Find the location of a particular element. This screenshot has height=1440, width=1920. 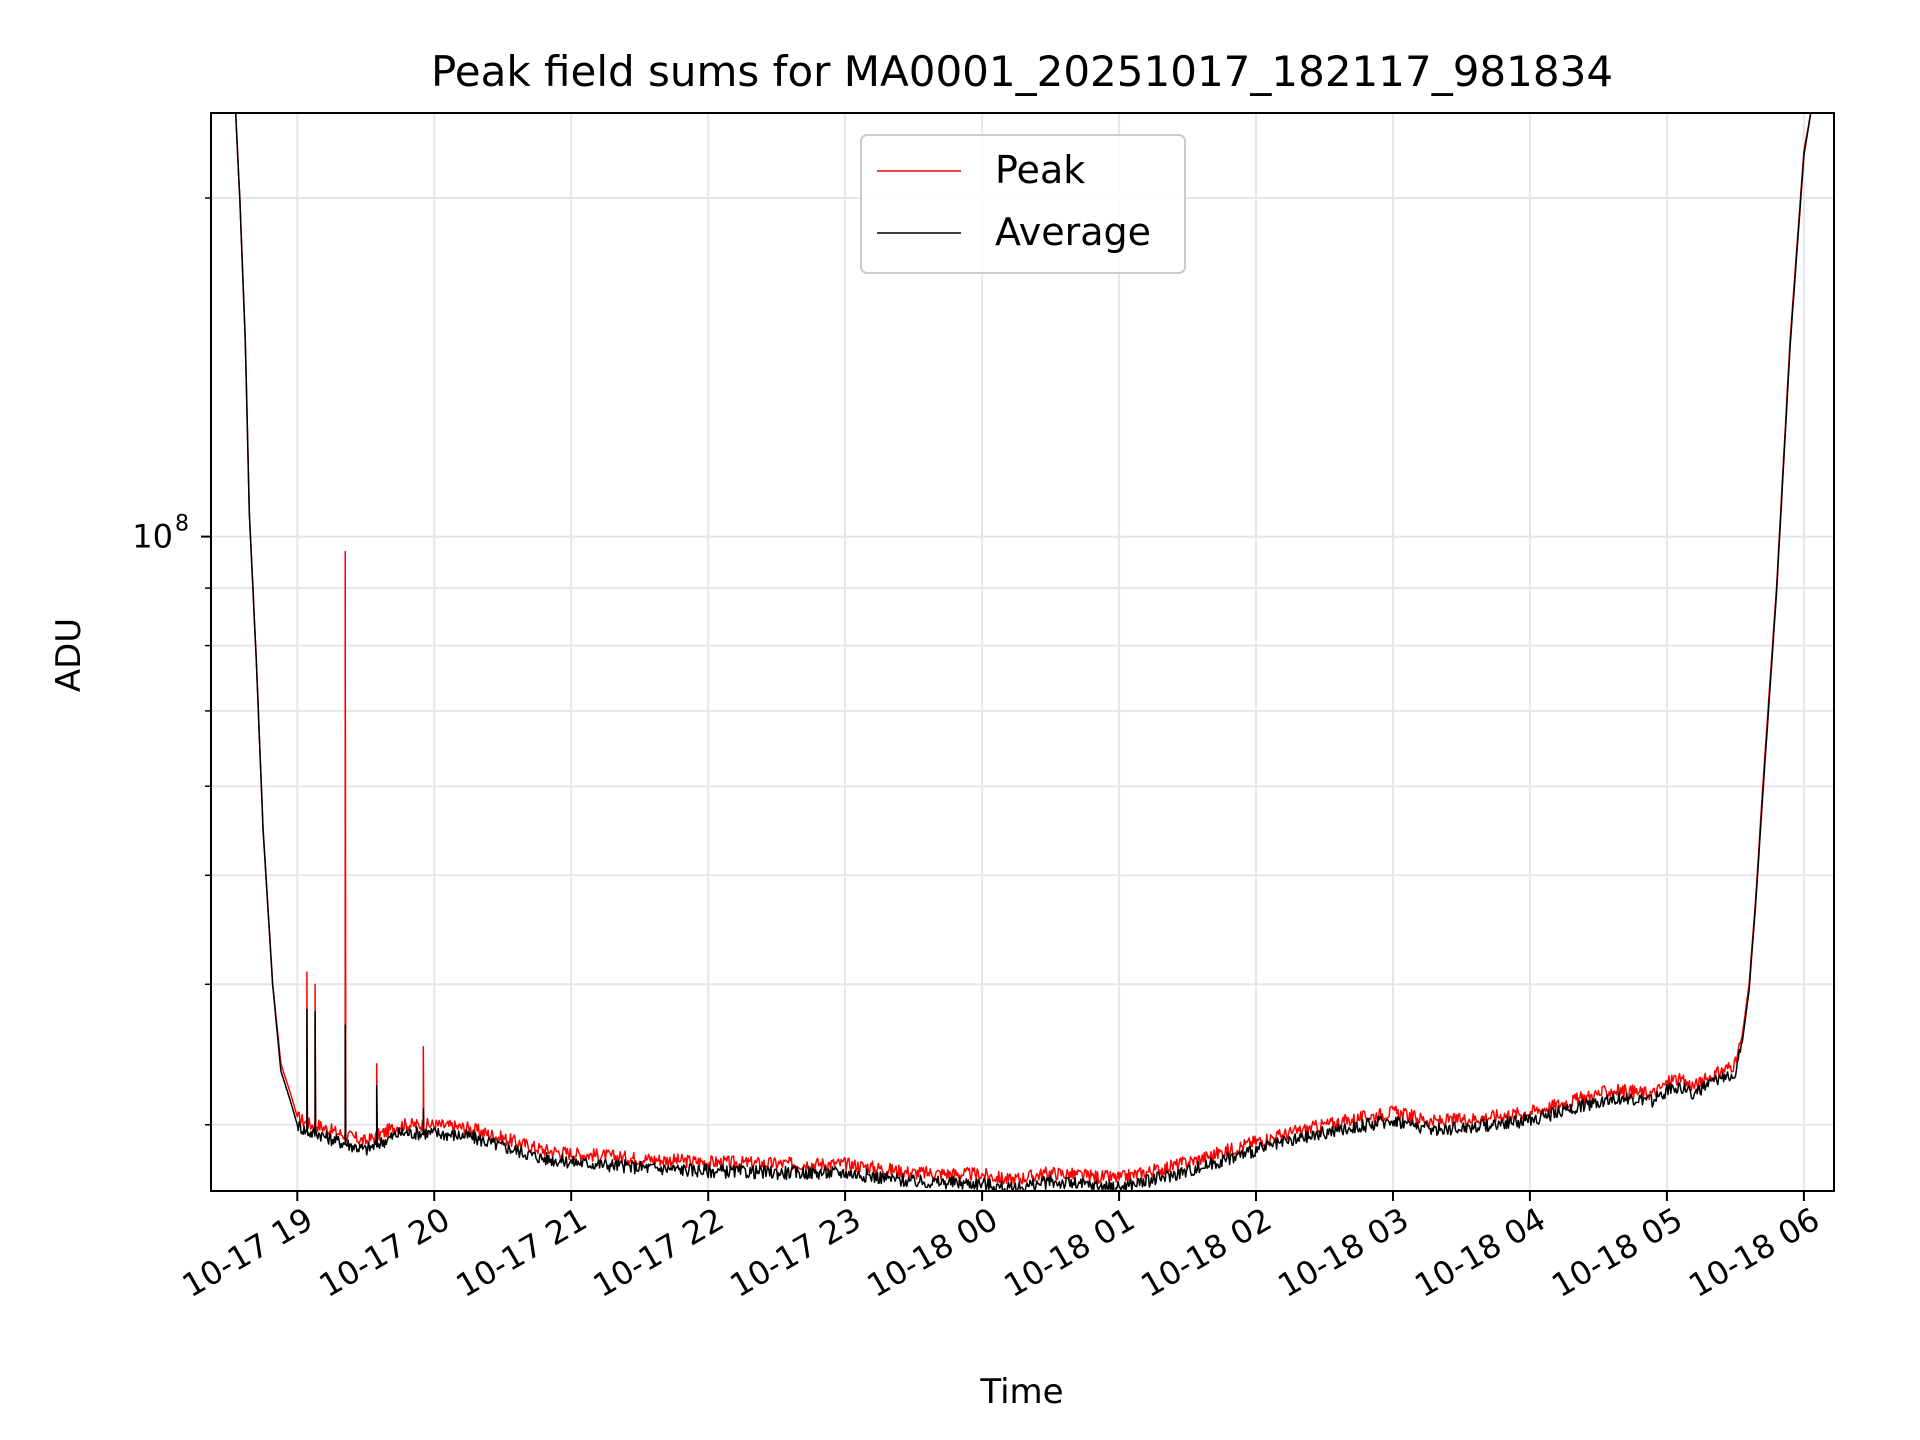

y-tick-label: 10 is located at coordinates (152, 537).